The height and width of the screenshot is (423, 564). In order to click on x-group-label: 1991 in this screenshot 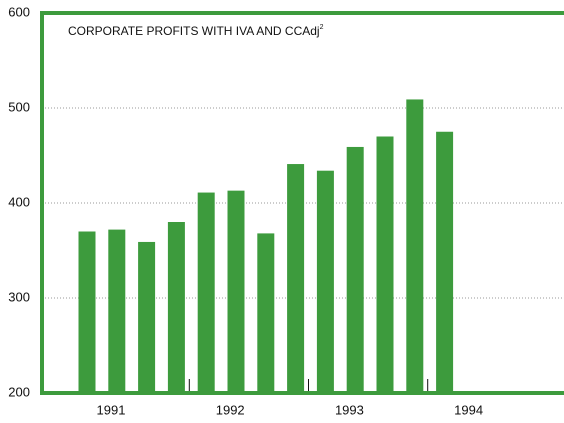, I will do `click(111, 409)`.